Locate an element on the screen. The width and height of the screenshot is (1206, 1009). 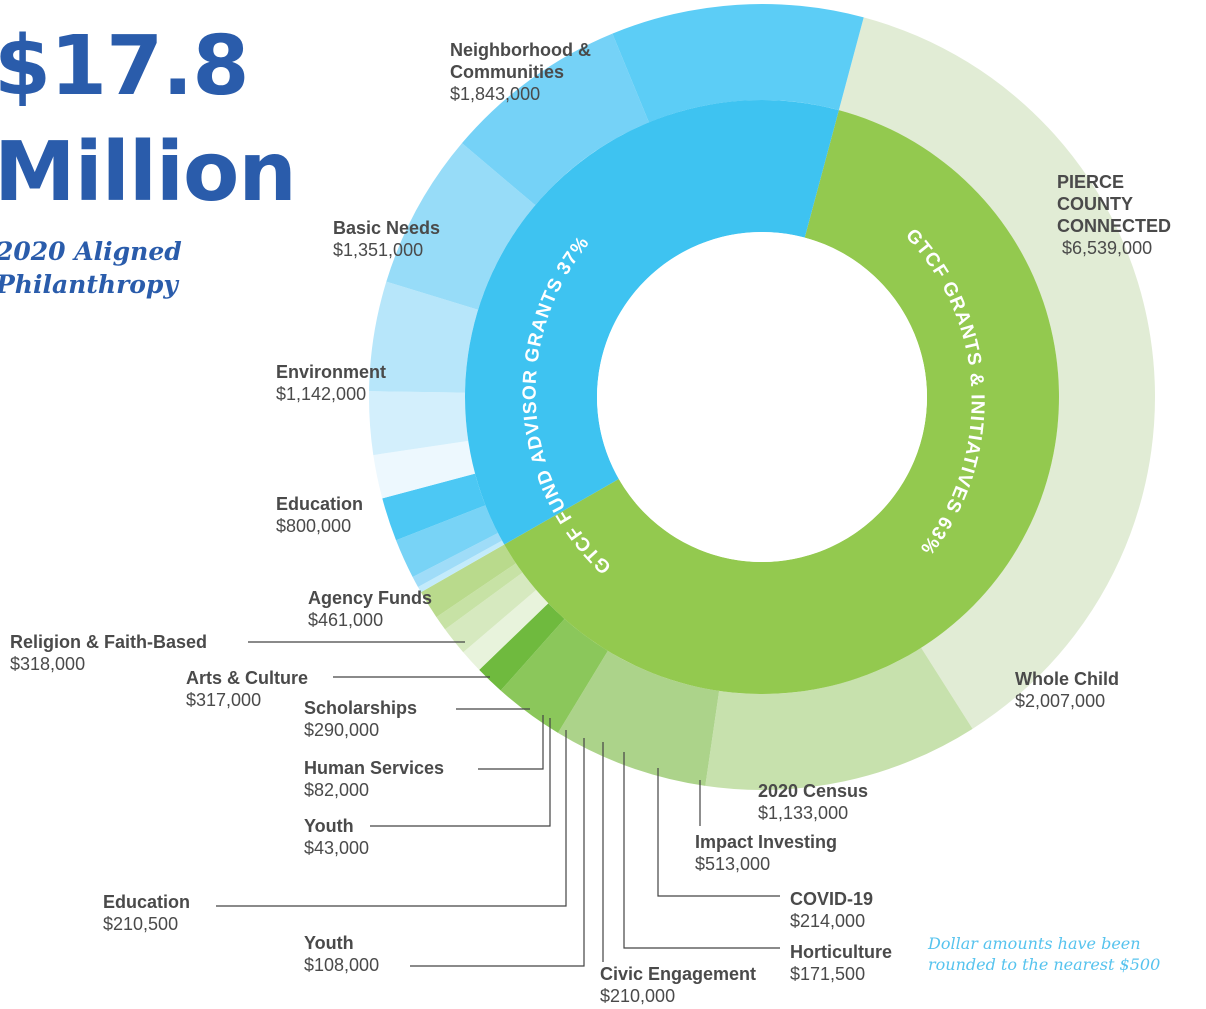
label-amount-horticulture-13: $171,500 is located at coordinates (827, 974).